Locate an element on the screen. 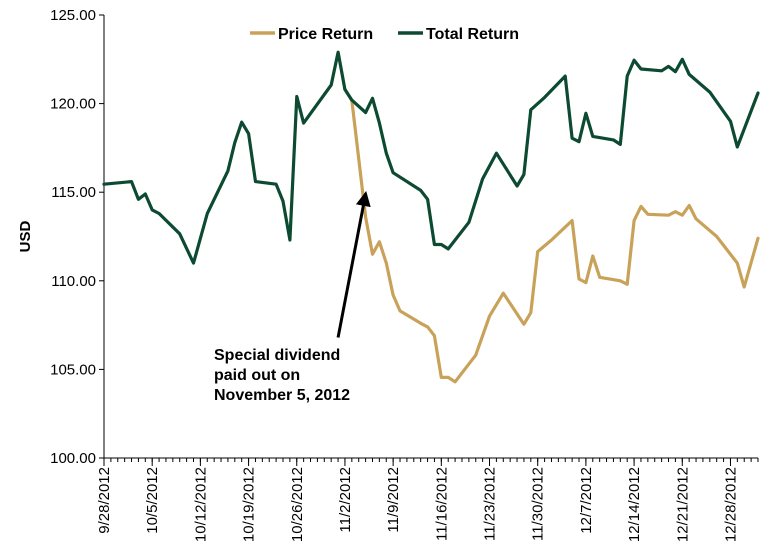 The height and width of the screenshot is (559, 770). y-tick-label: 105.00 is located at coordinates (73, 369).